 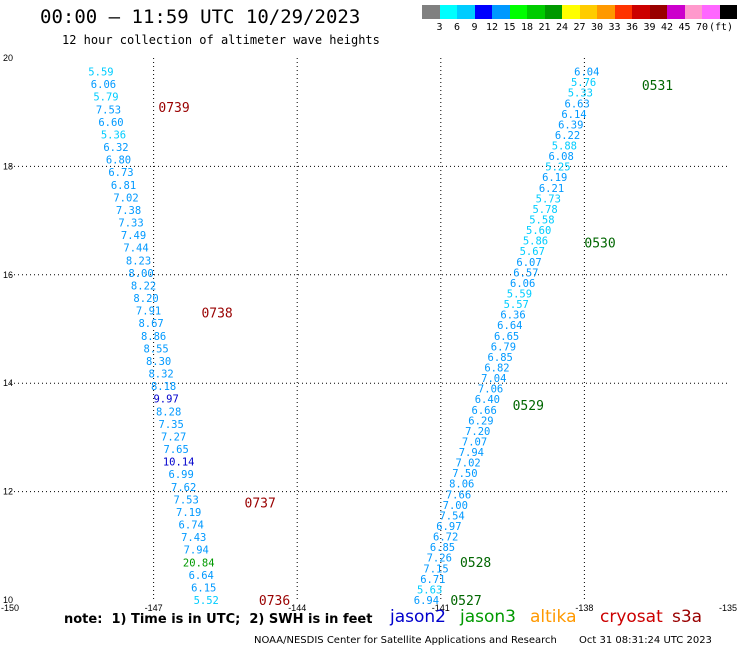 What do you see at coordinates (492, 27) in the screenshot?
I see `scale-label: 12` at bounding box center [492, 27].